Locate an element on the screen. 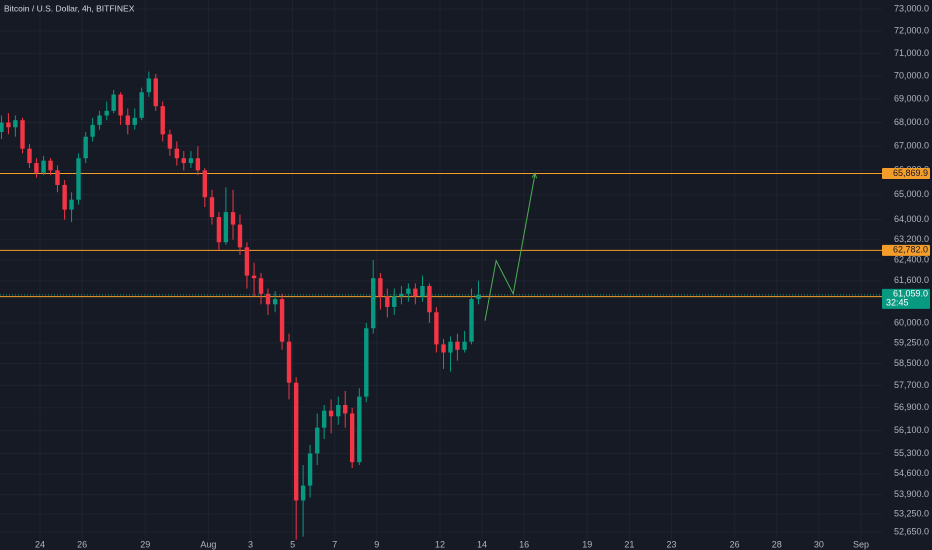 The height and width of the screenshot is (550, 932). y-tick-label: 58,500.0 is located at coordinates (911, 363).